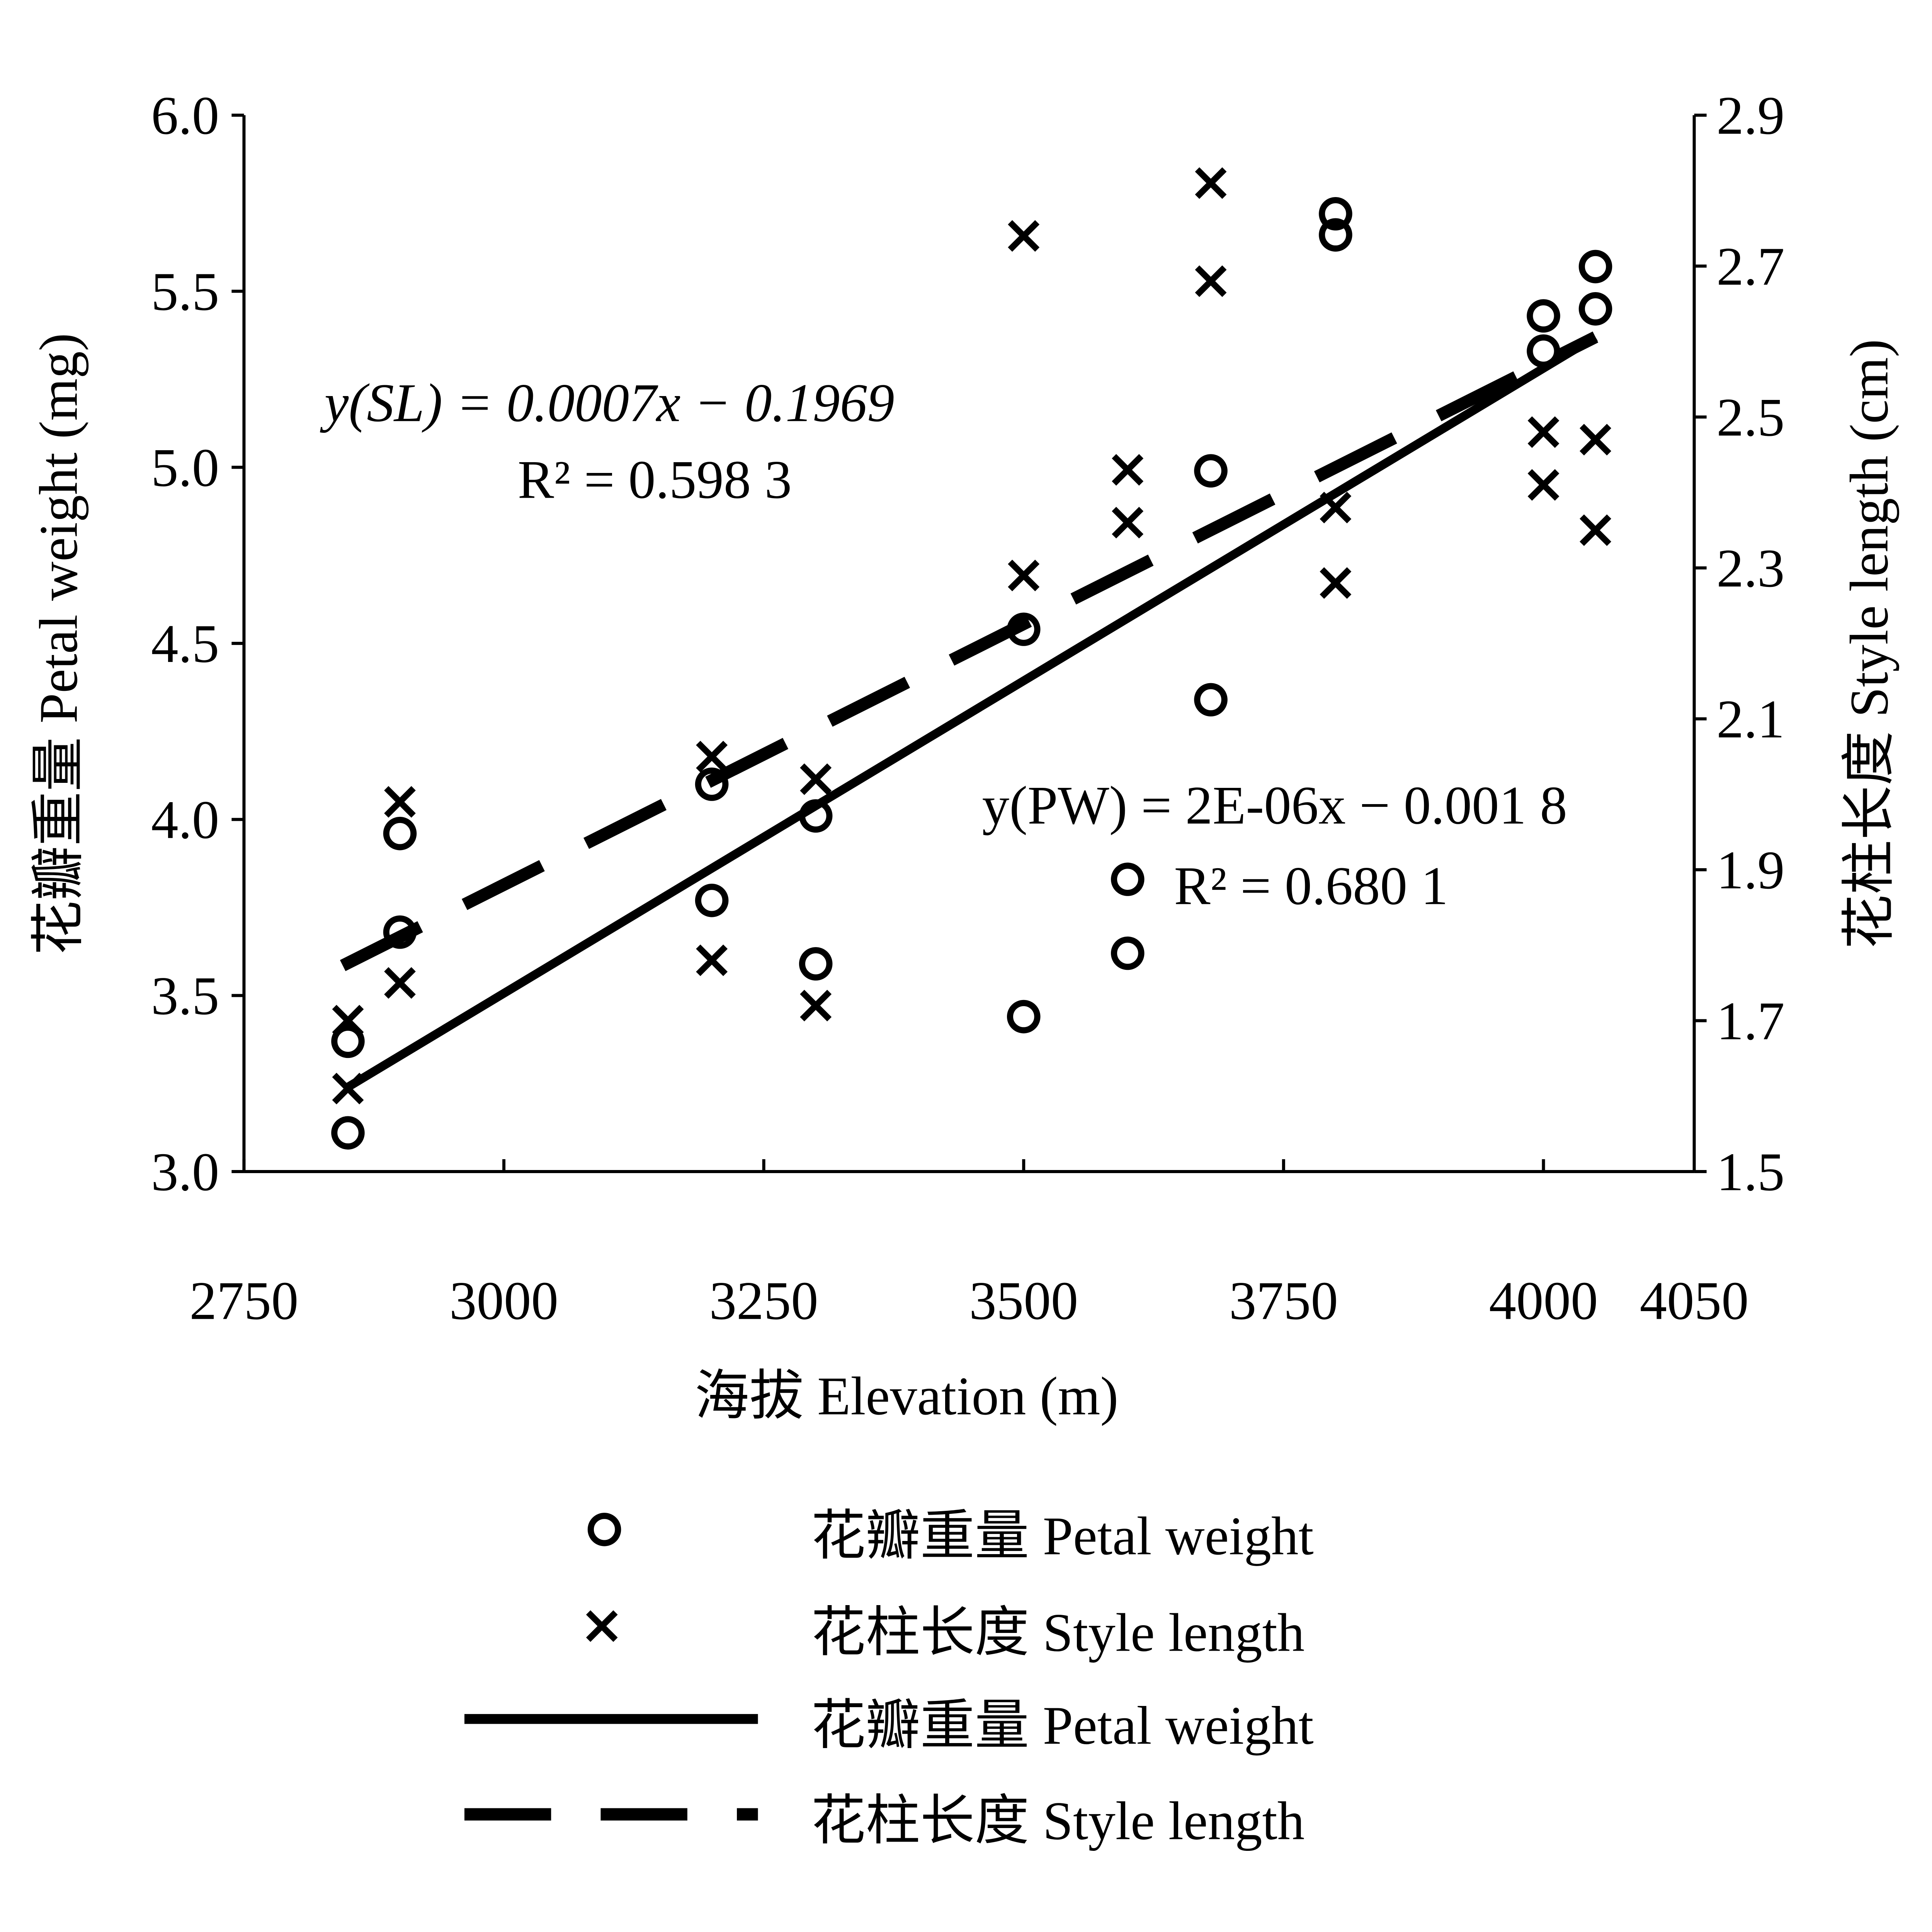 The image size is (1932, 1932). Describe the element at coordinates (1750, 568) in the screenshot. I see `y-right-tick-label: 2.3` at that location.